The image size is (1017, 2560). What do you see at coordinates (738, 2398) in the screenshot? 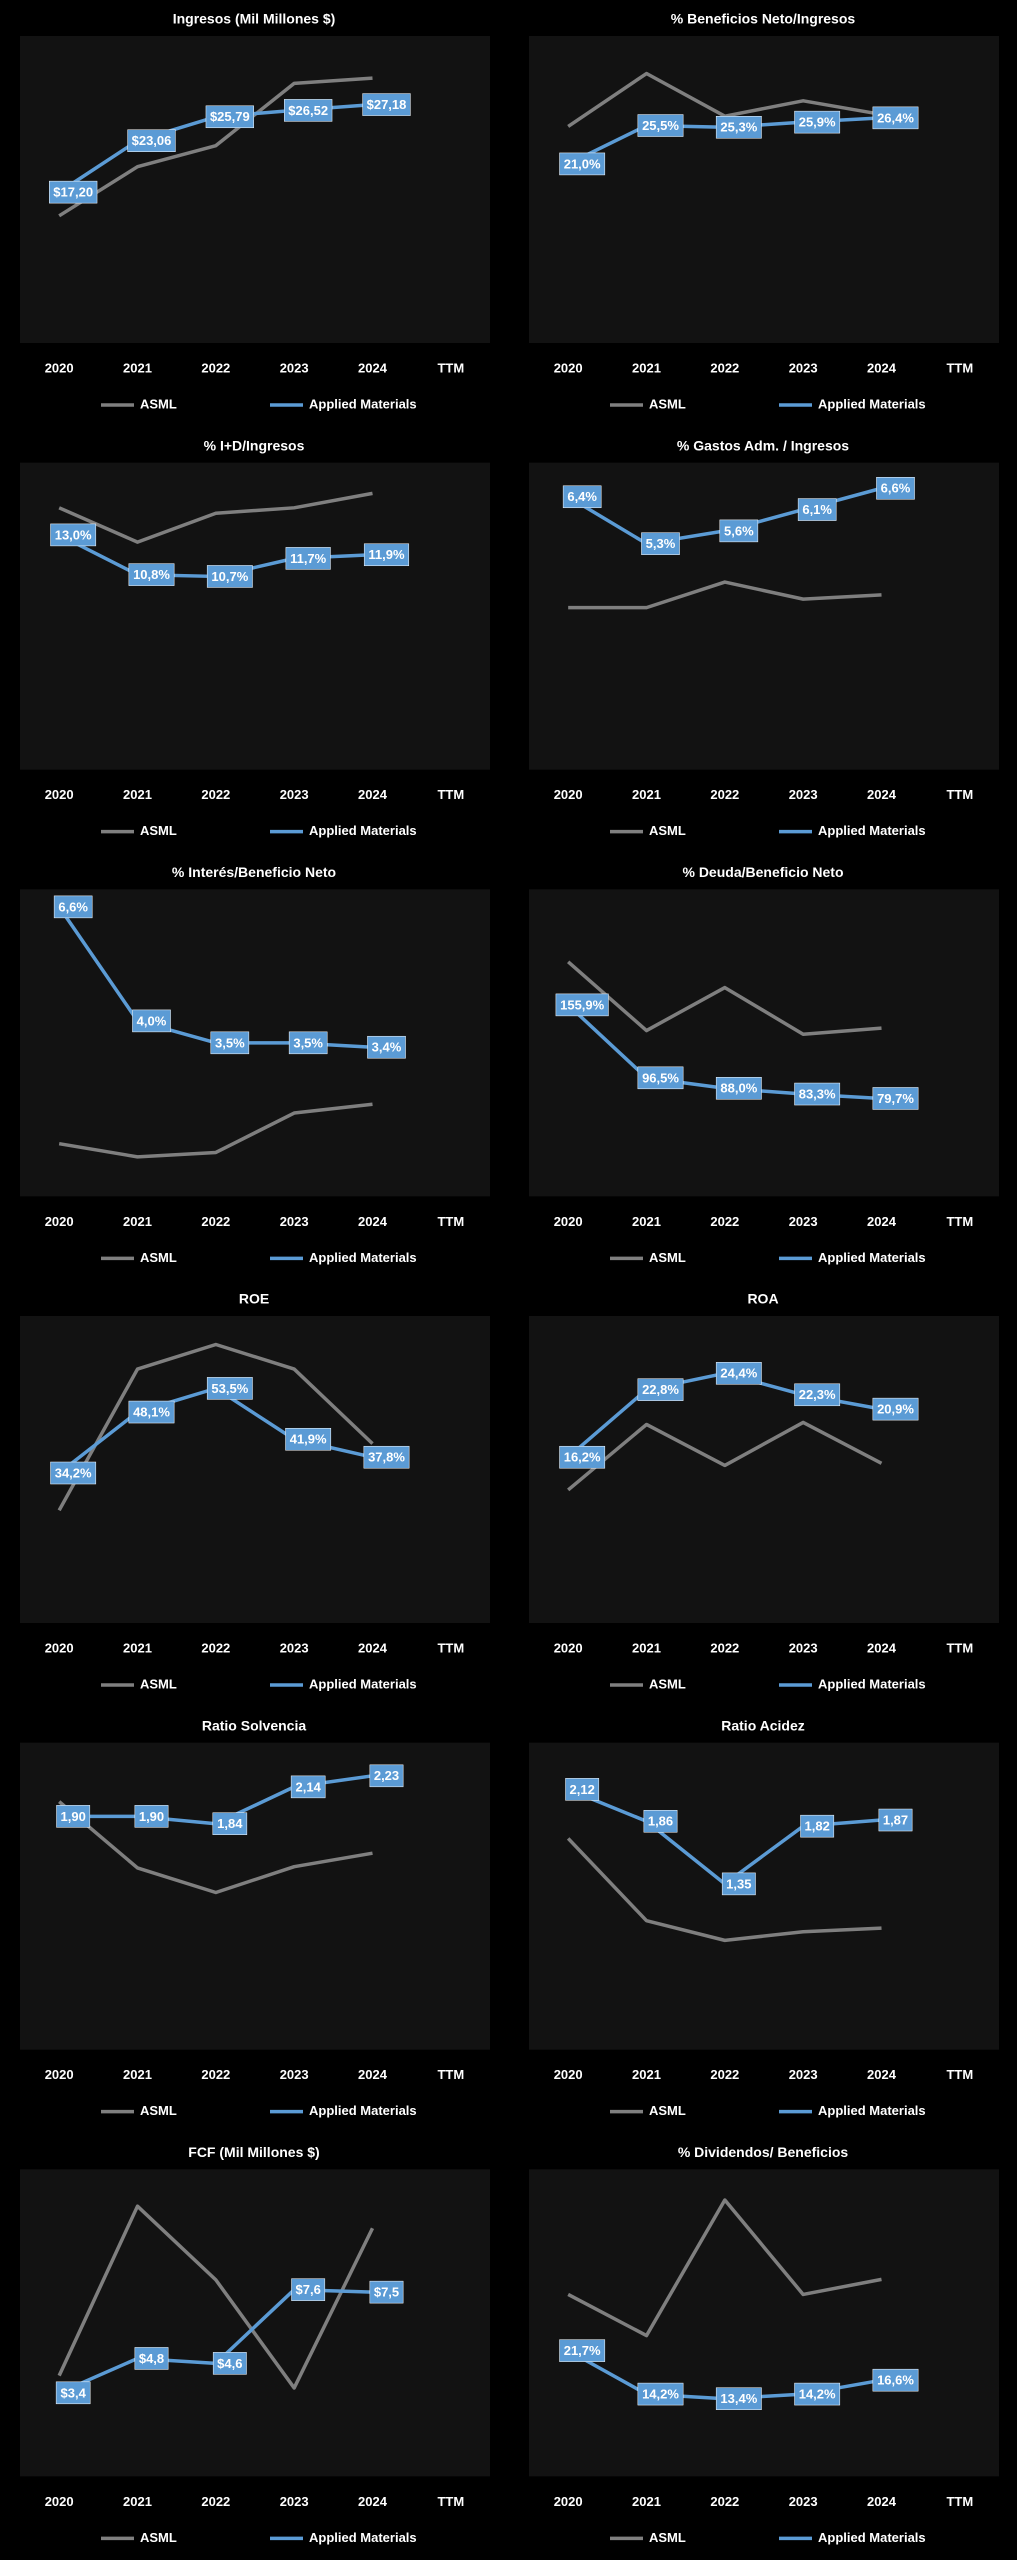
I see `value-label: 13,4%` at bounding box center [738, 2398].